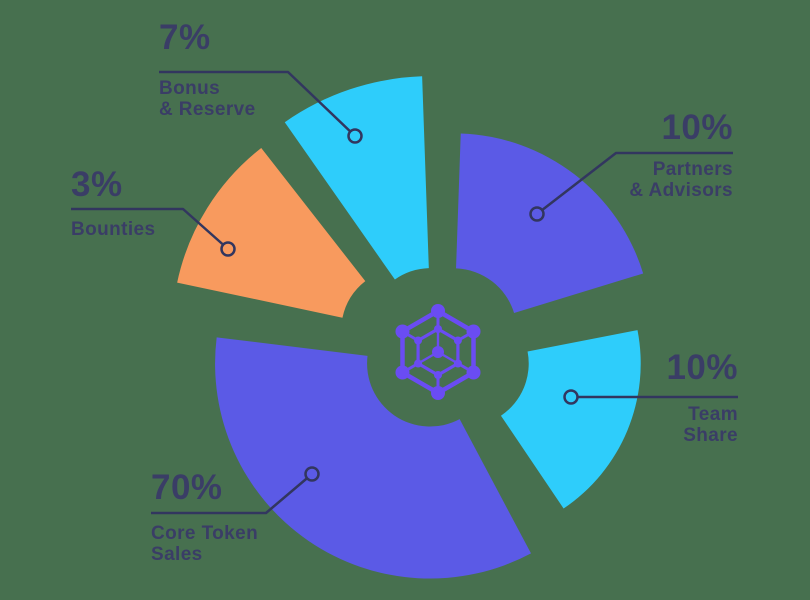 The image size is (810, 600). What do you see at coordinates (537, 214) in the screenshot?
I see `marker-partners-advisors` at bounding box center [537, 214].